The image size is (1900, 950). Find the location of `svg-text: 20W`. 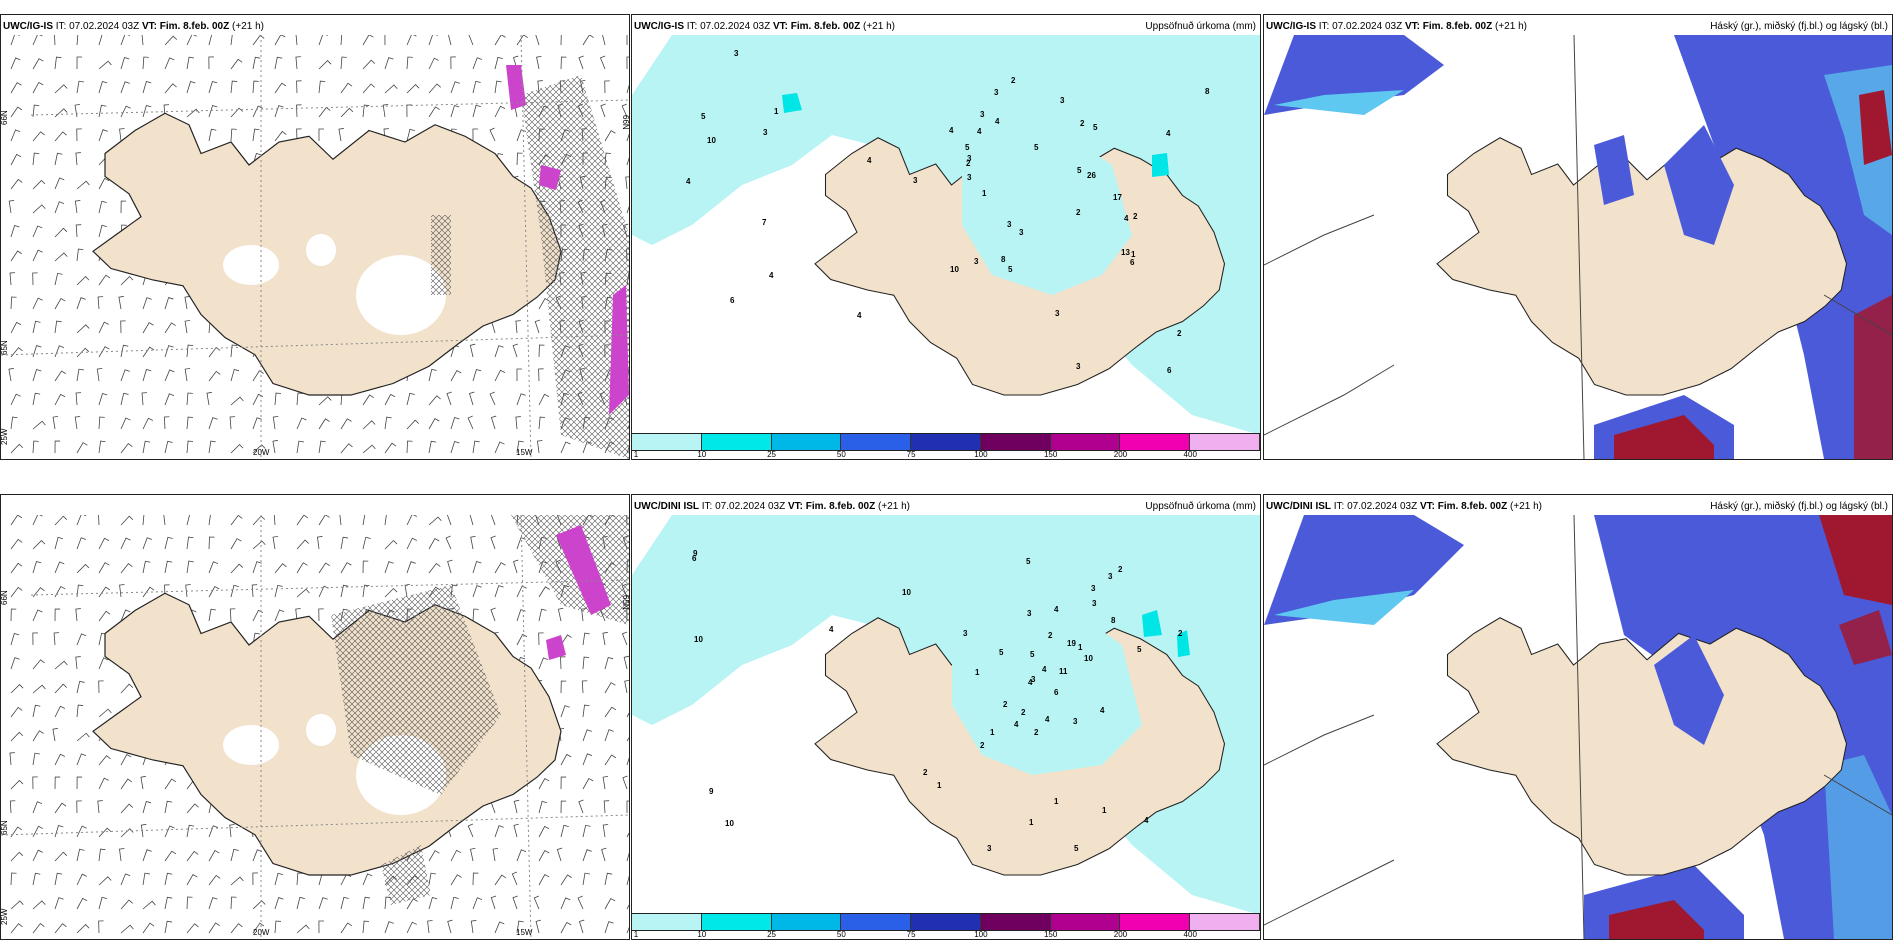

svg-text: 20W is located at coordinates (261, 452).